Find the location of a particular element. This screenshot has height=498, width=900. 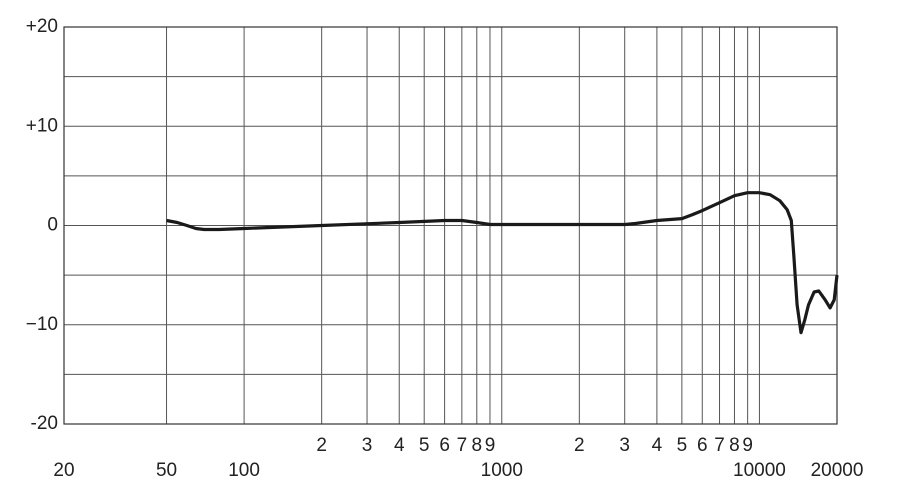

x-tick-label: 1000 is located at coordinates (502, 470).